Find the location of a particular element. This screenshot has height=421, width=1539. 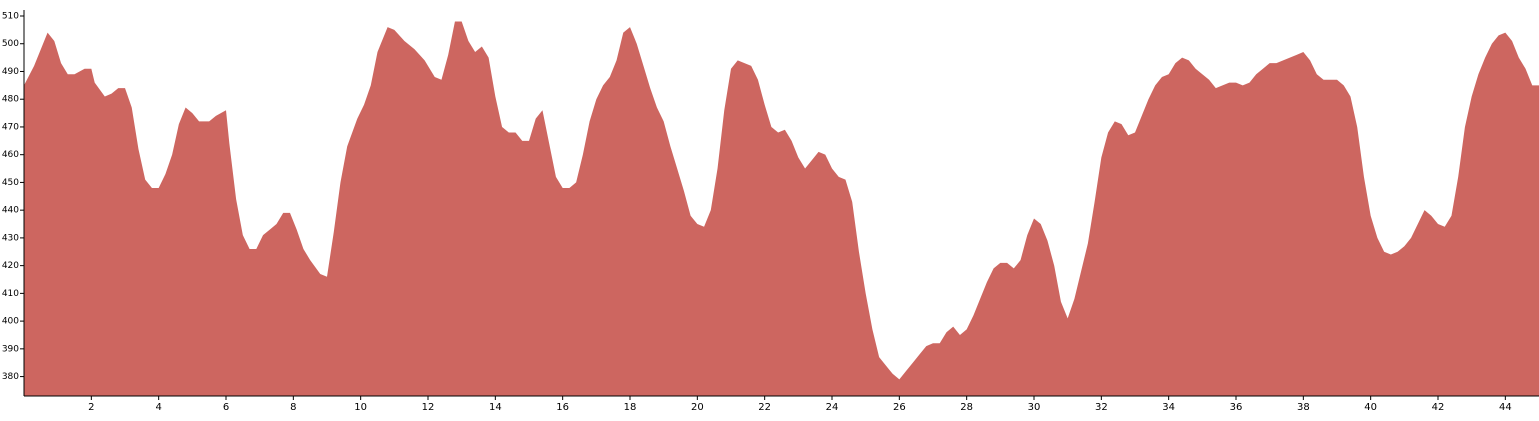

x-tick-label: 30 is located at coordinates (1034, 407).